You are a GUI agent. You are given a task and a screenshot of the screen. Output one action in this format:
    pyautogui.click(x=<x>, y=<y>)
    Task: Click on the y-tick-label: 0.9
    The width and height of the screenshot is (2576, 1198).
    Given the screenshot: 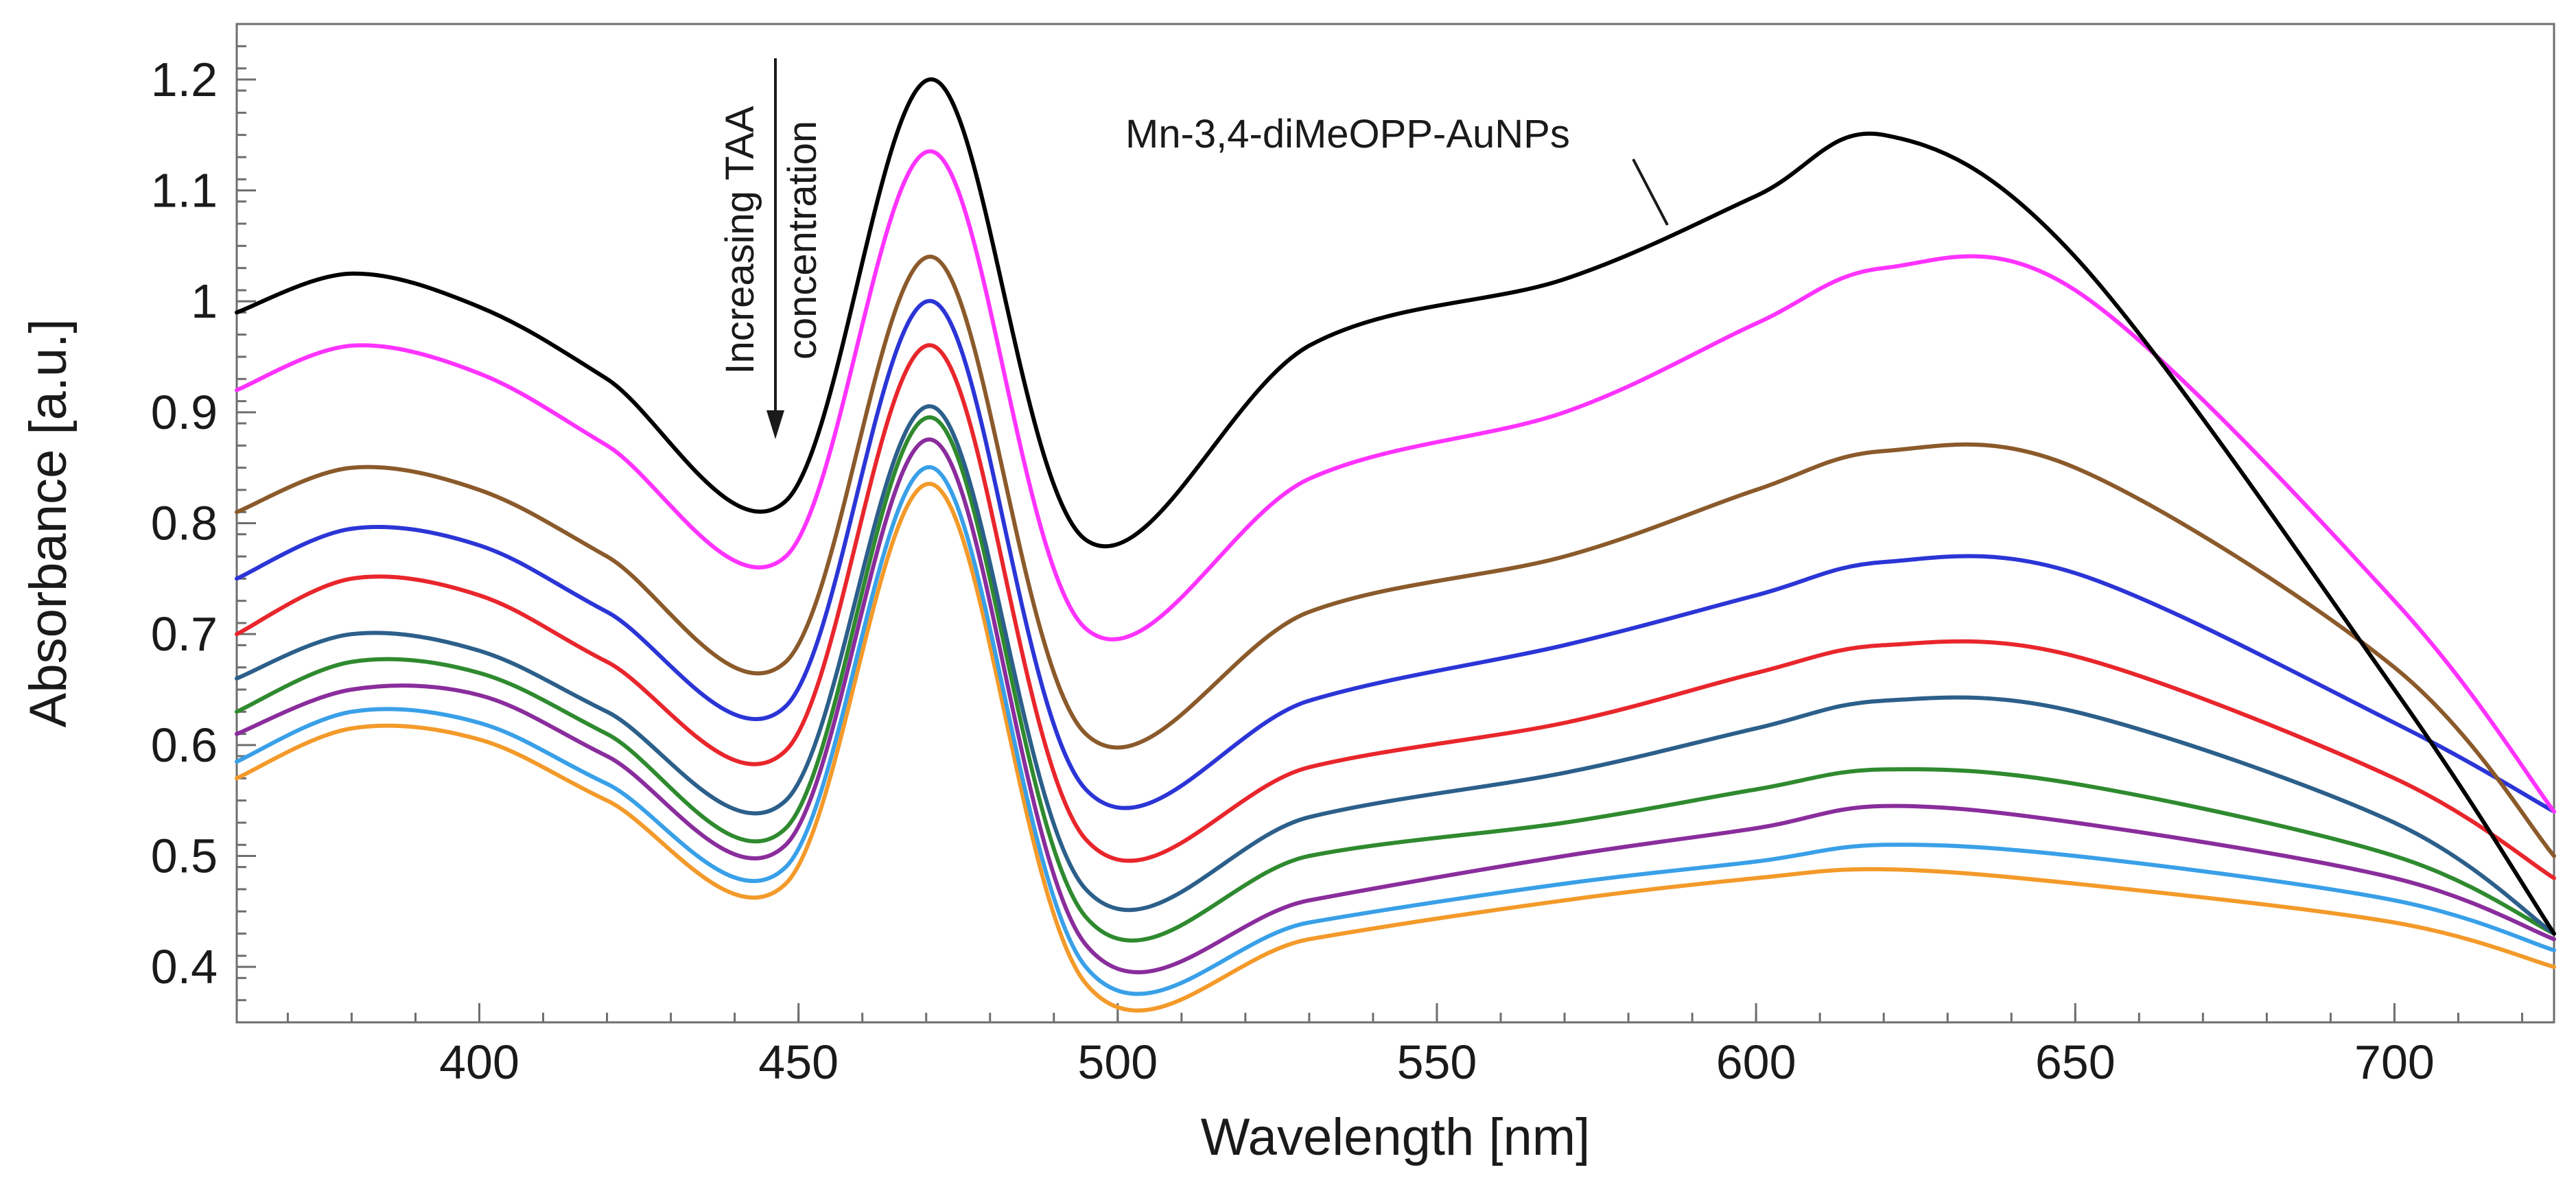 What is the action you would take?
    pyautogui.click(x=184, y=412)
    